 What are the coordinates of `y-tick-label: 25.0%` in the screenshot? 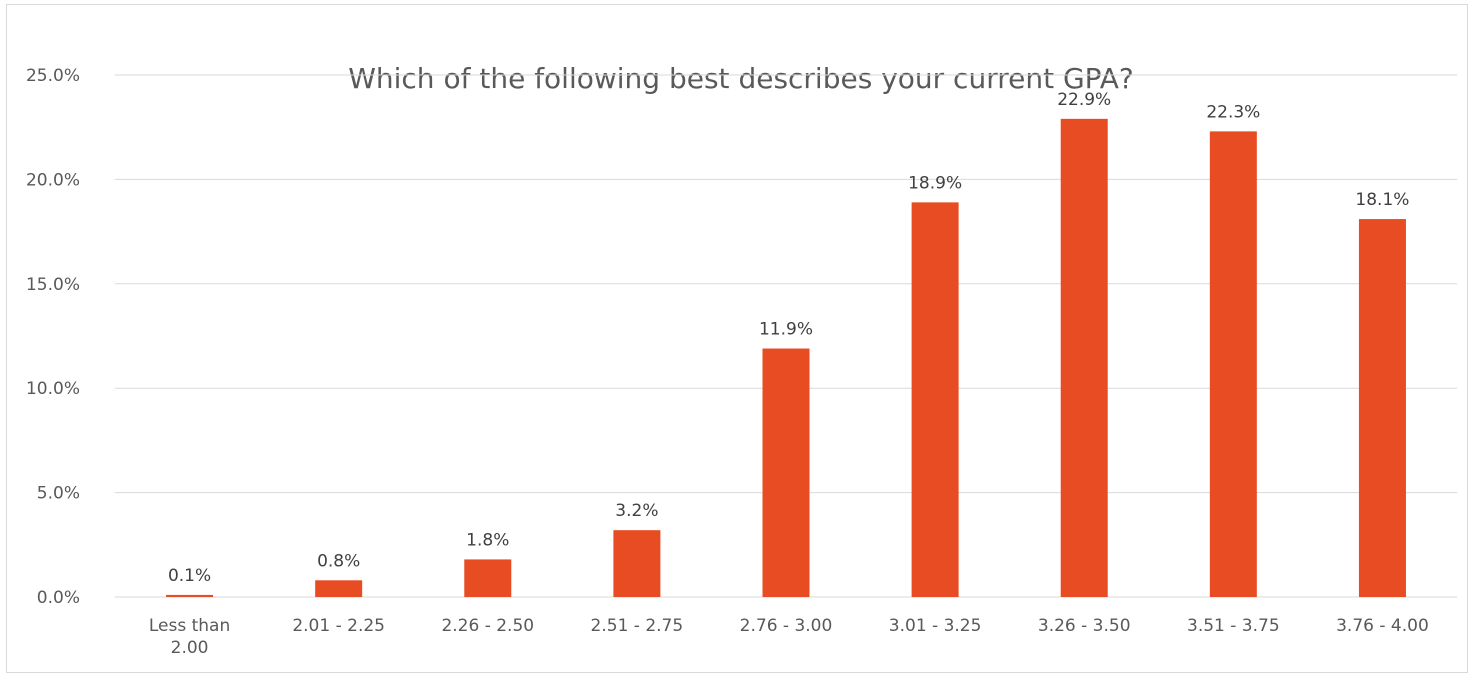 It's located at (53, 76).